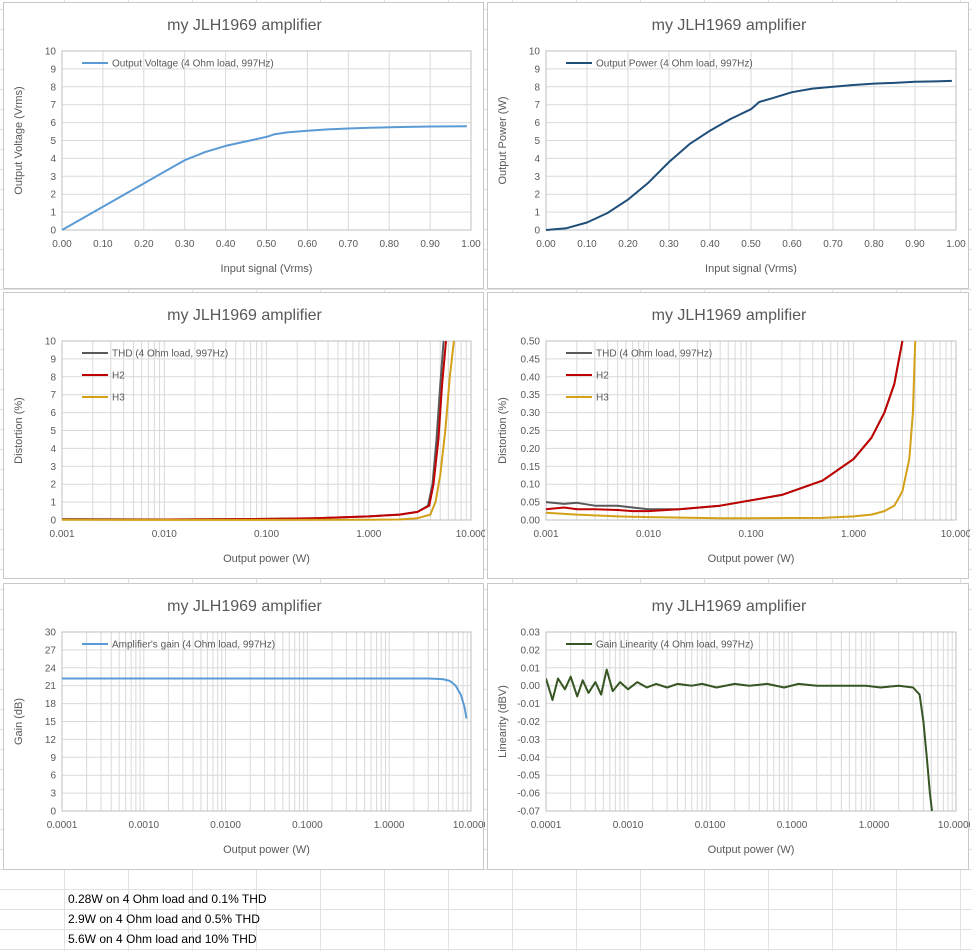  Describe the element at coordinates (956, 244) in the screenshot. I see `x-tick-label: 1.00` at that location.